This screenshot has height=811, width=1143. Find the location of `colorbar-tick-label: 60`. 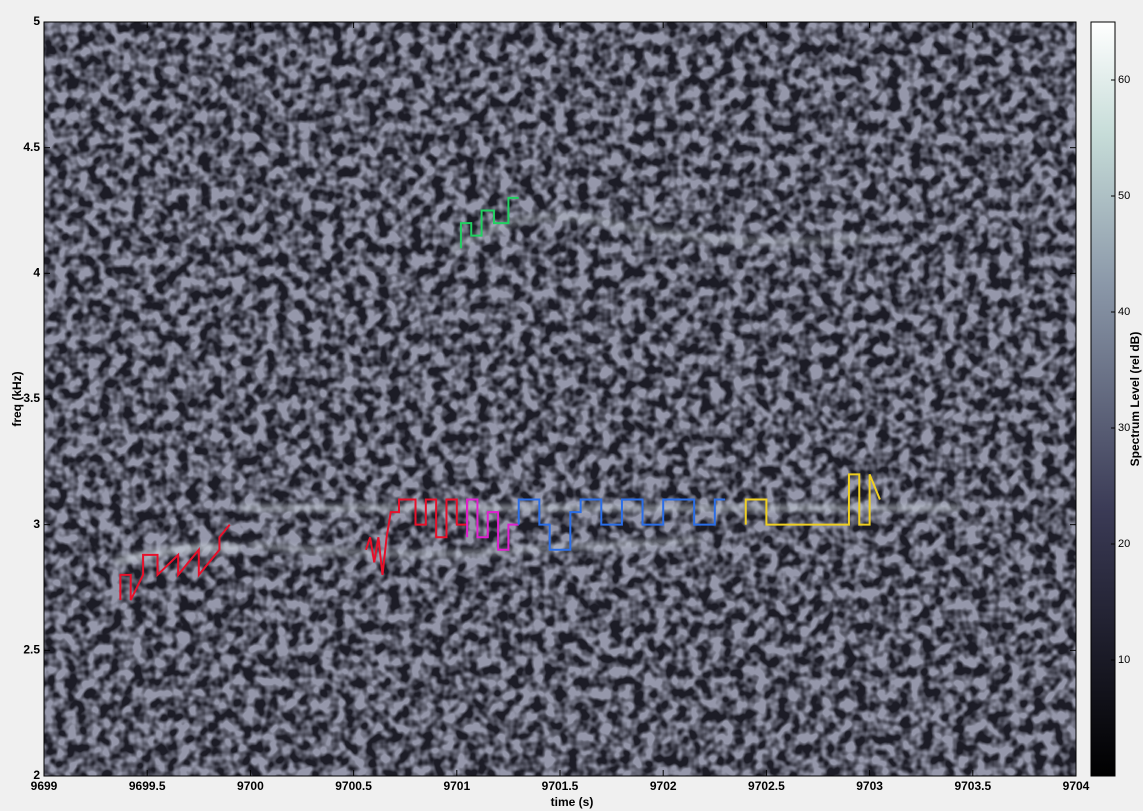

colorbar-tick-label: 60 is located at coordinates (1124, 80).